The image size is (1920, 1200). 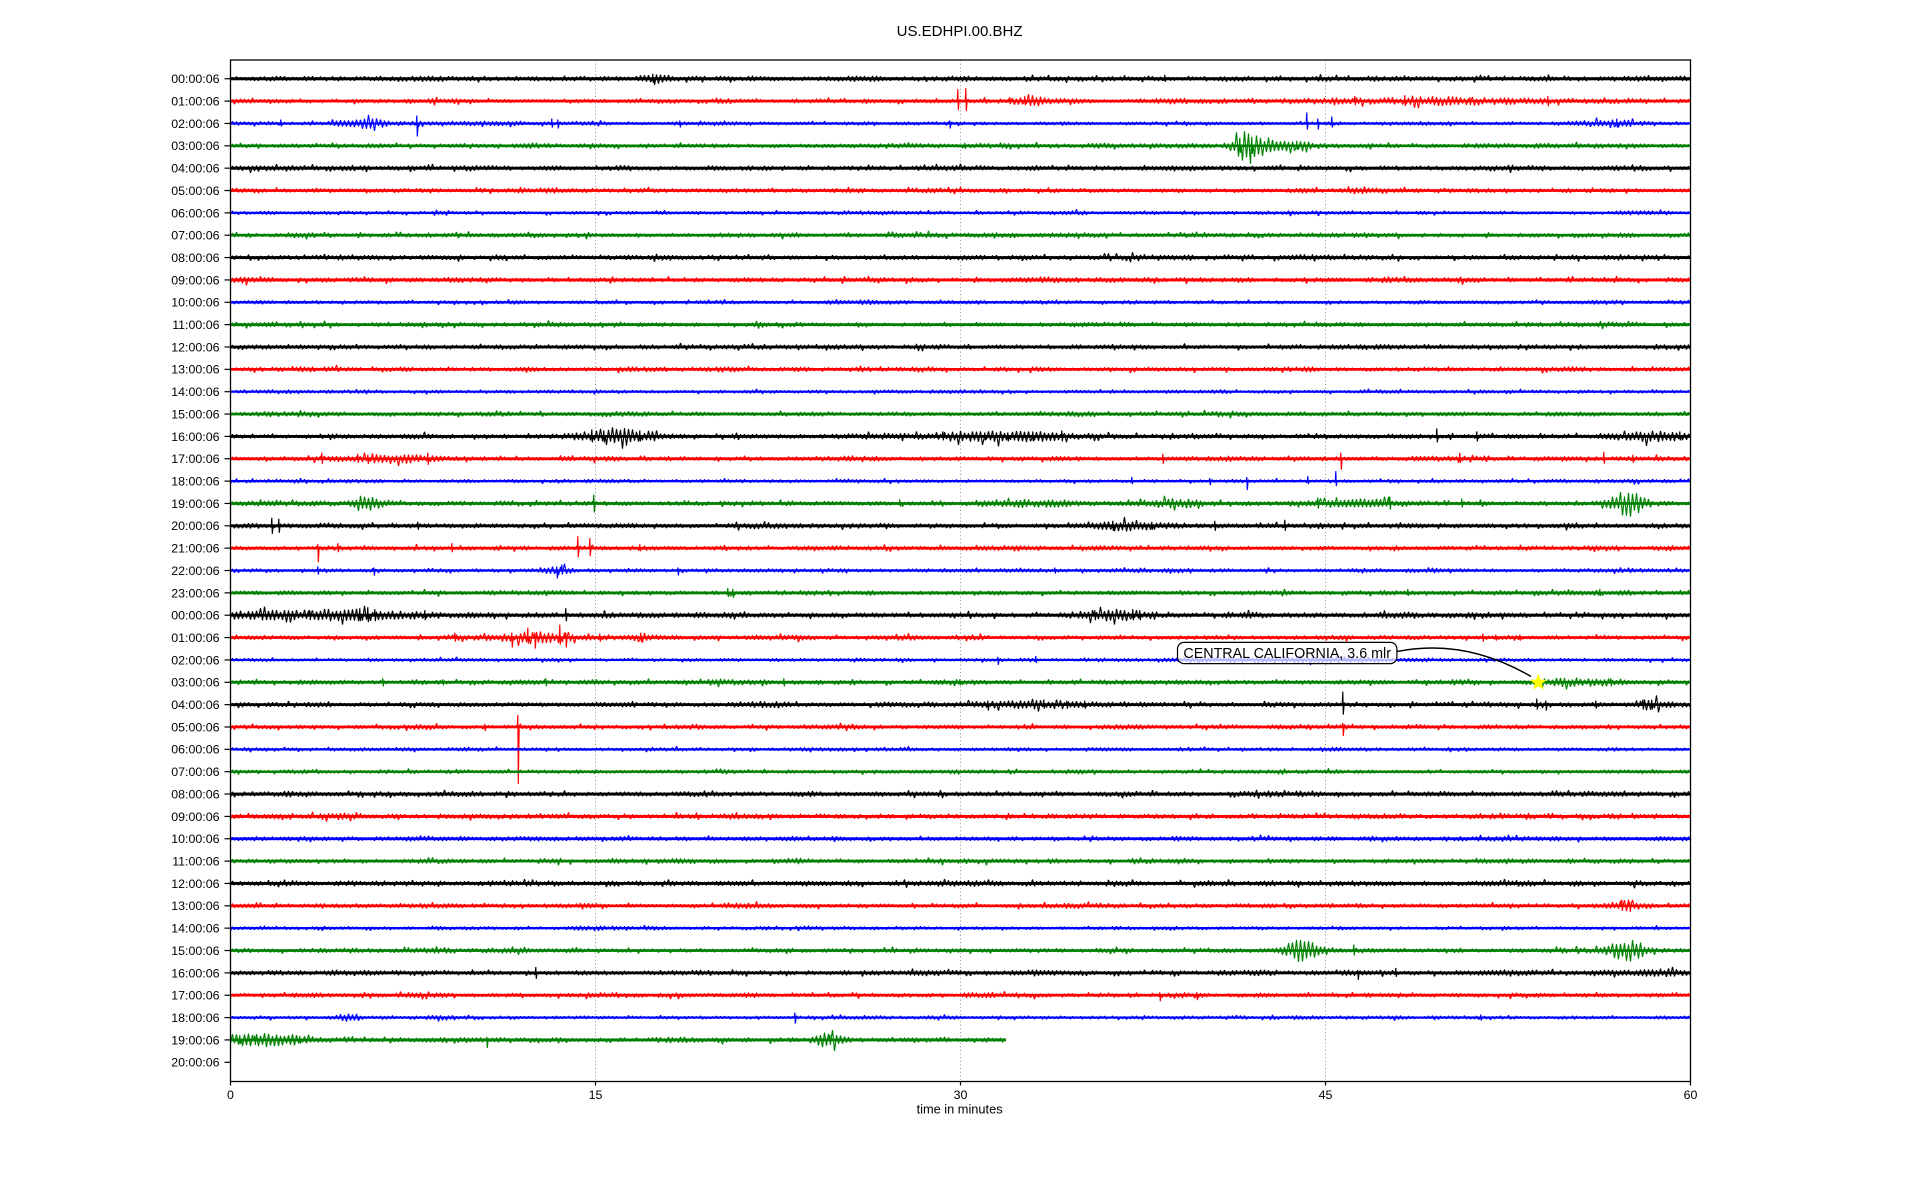 I want to click on svg-text: time in minutes, so click(x=960, y=1109).